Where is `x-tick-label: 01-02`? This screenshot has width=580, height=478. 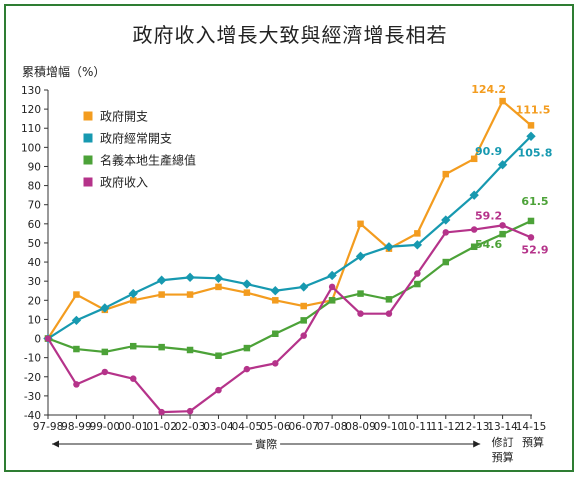
x-tick-label: 01-02 is located at coordinates (161, 427).